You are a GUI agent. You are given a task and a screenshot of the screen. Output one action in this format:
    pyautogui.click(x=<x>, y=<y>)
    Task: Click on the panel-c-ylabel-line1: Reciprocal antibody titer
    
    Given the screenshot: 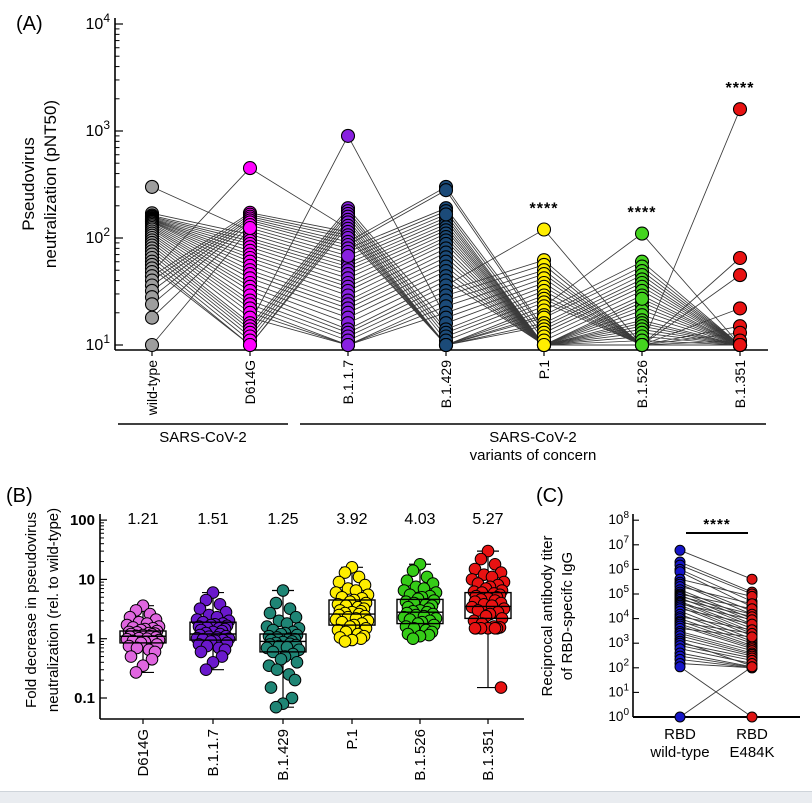 What is the action you would take?
    pyautogui.click(x=547, y=616)
    